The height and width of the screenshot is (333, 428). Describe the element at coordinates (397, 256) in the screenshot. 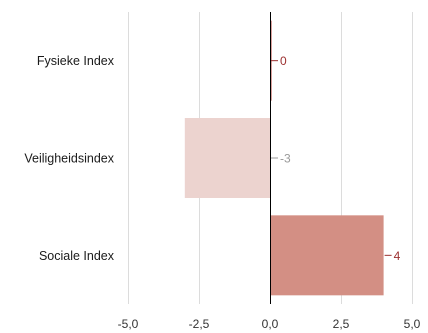

I see `value-label: 4` at that location.